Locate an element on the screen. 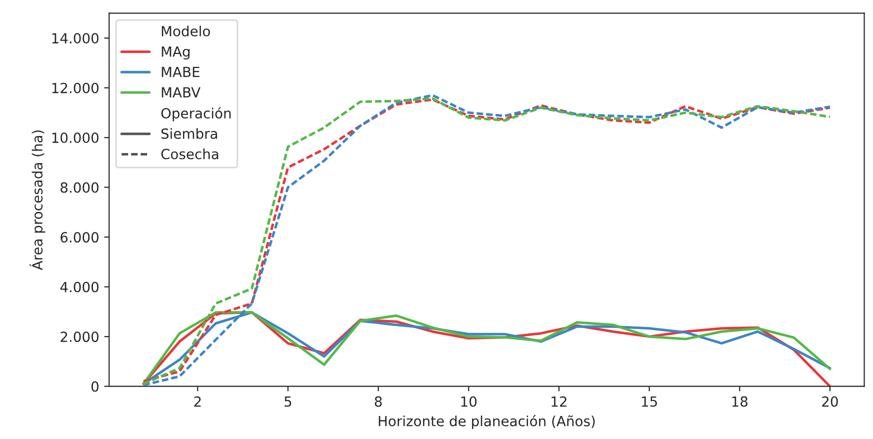  y-tick-label: 2.000 is located at coordinates (79, 337).